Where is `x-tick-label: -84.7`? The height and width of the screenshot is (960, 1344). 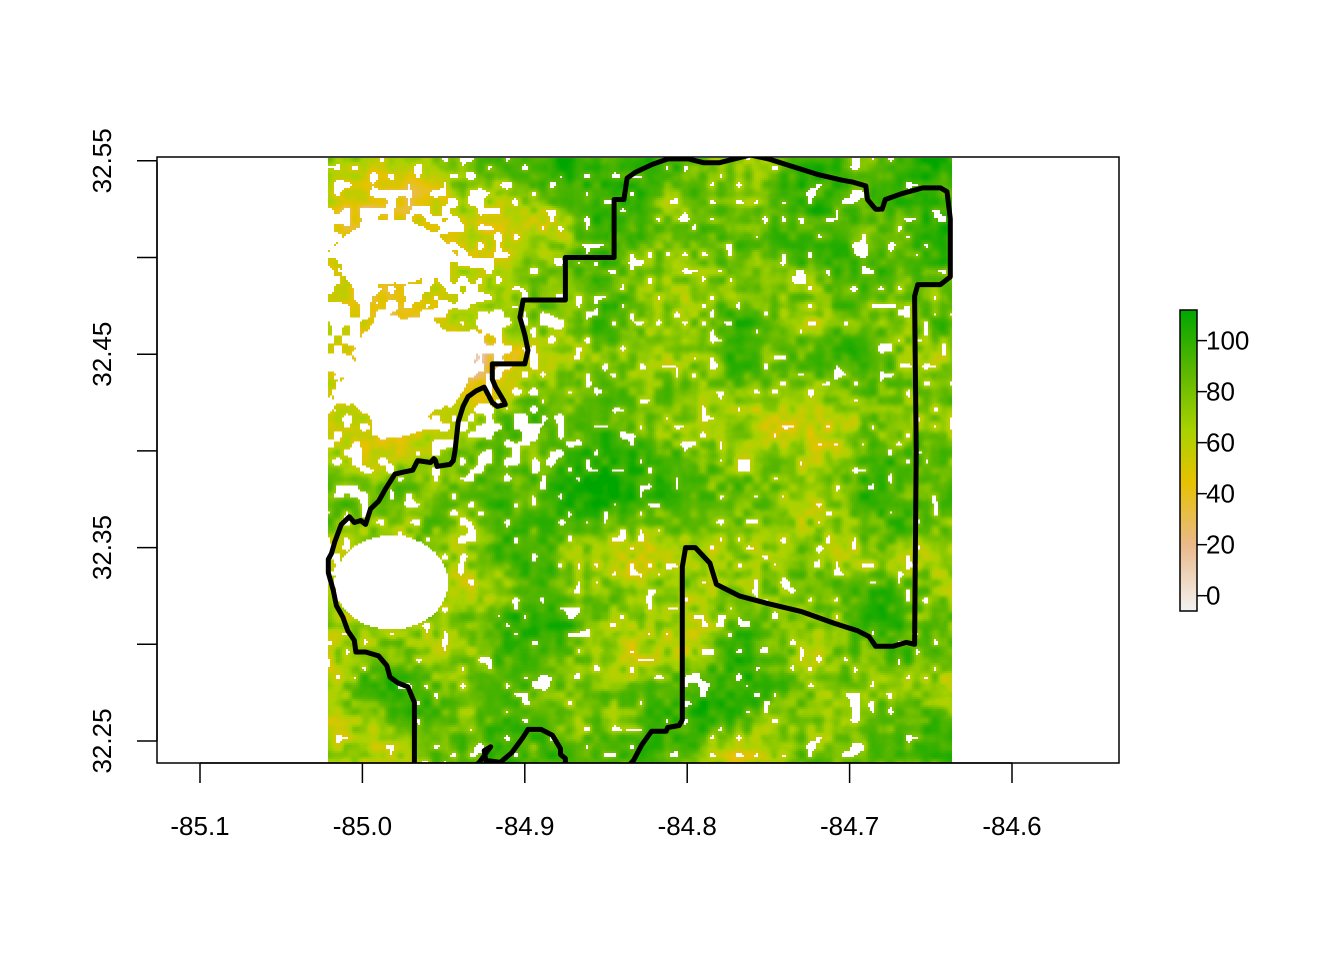
x-tick-label: -84.7 is located at coordinates (849, 826).